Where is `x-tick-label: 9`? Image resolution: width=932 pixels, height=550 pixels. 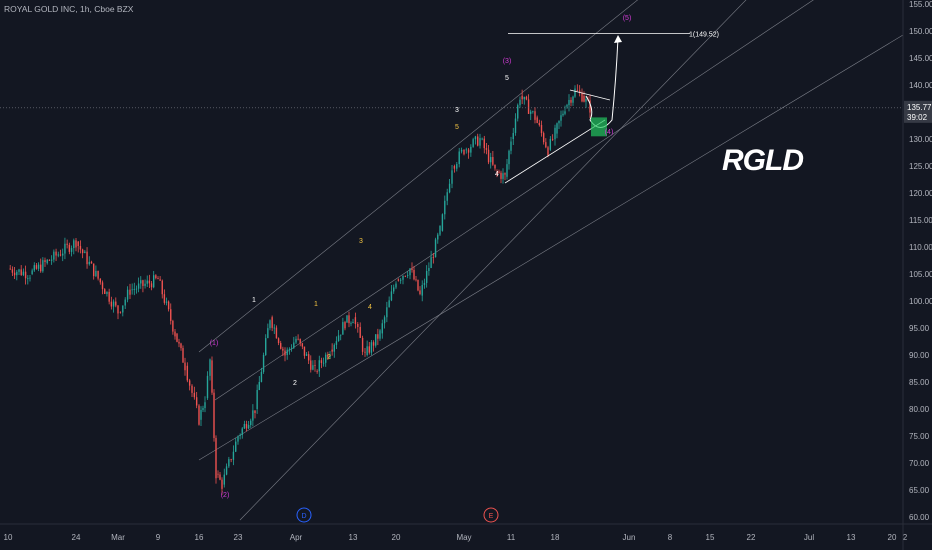 x-tick-label: 9 is located at coordinates (158, 537).